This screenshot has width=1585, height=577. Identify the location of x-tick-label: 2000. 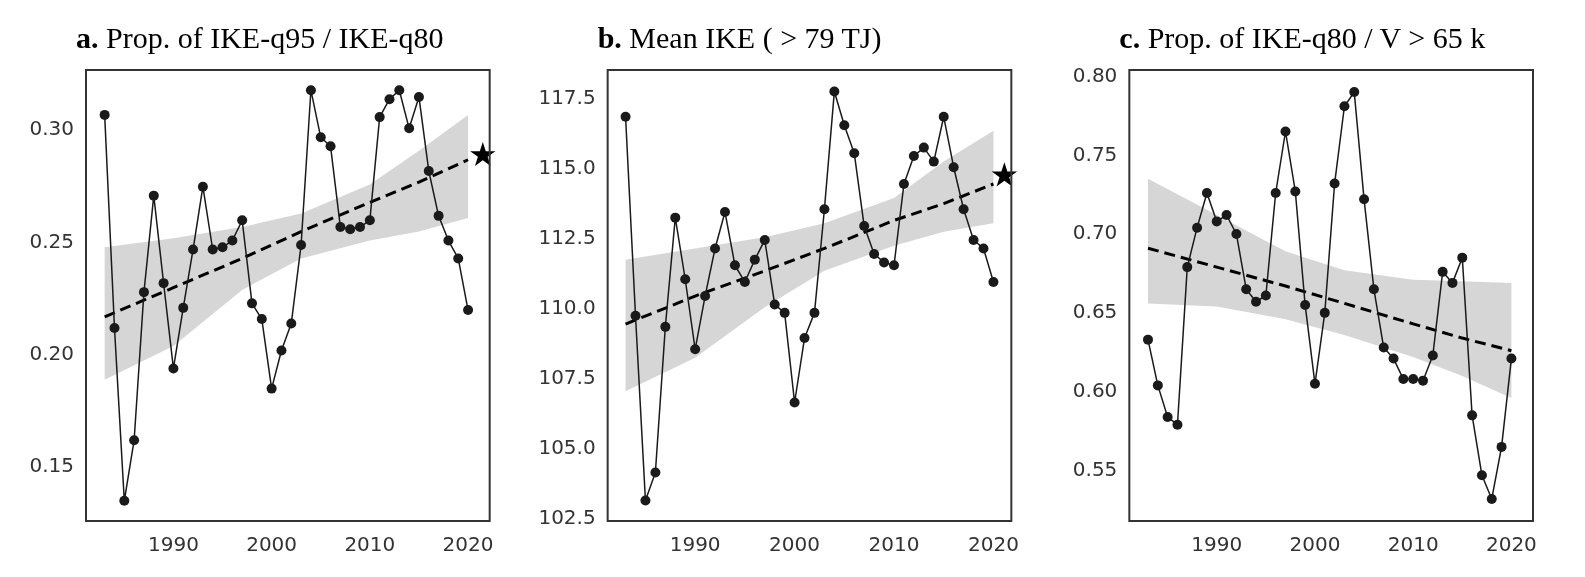
(1315, 544).